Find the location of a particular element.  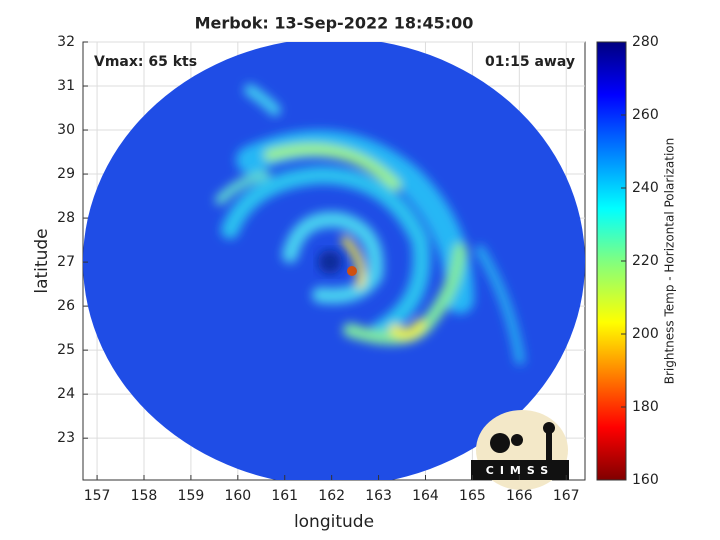

y-tick-label: 29 is located at coordinates (66, 174).